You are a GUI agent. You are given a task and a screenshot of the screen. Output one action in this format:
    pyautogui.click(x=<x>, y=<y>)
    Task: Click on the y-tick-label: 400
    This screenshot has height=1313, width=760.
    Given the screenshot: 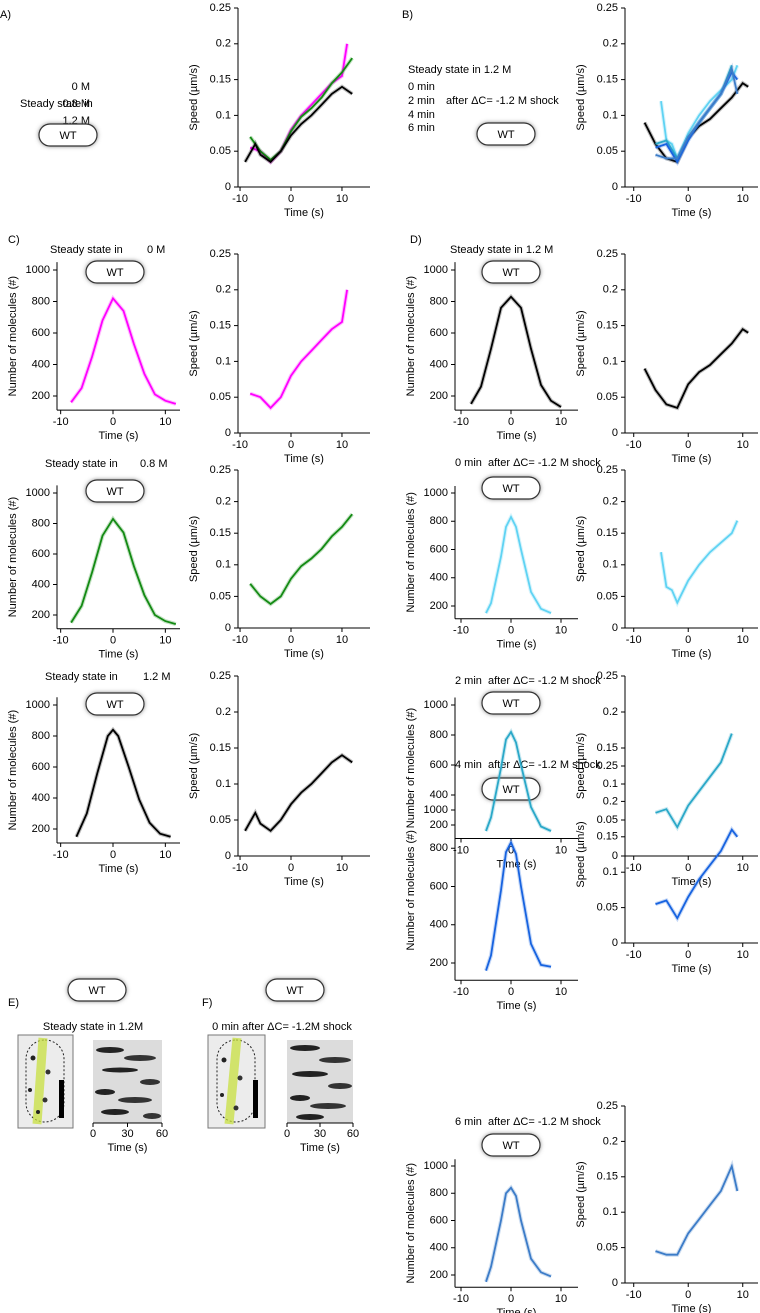 What is the action you would take?
    pyautogui.click(x=439, y=364)
    